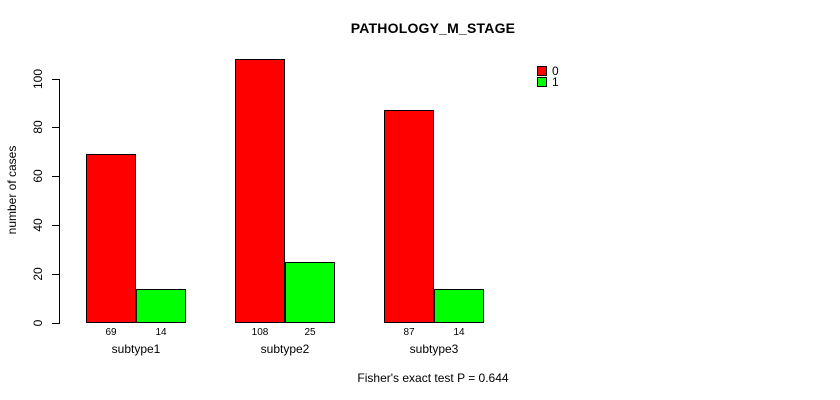 The height and width of the screenshot is (400, 840). What do you see at coordinates (38, 323) in the screenshot?
I see `y-axis-tick-label: 0` at bounding box center [38, 323].